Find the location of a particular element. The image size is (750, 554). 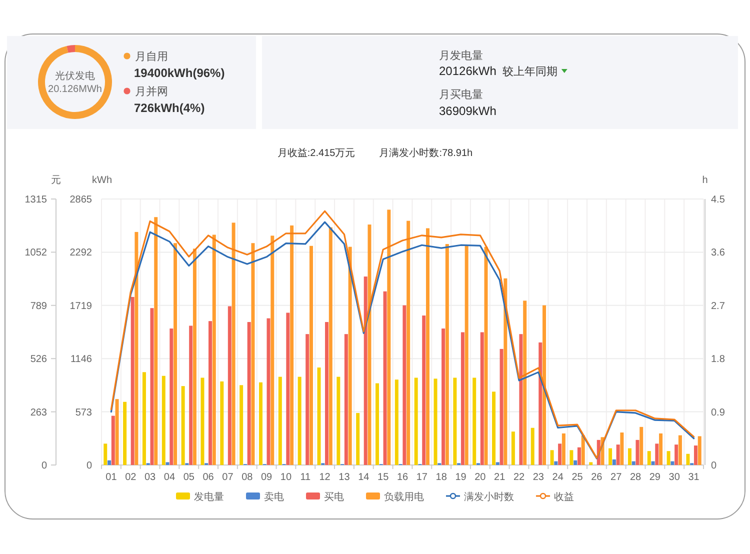

legend-label: 负载用电 is located at coordinates (404, 497).